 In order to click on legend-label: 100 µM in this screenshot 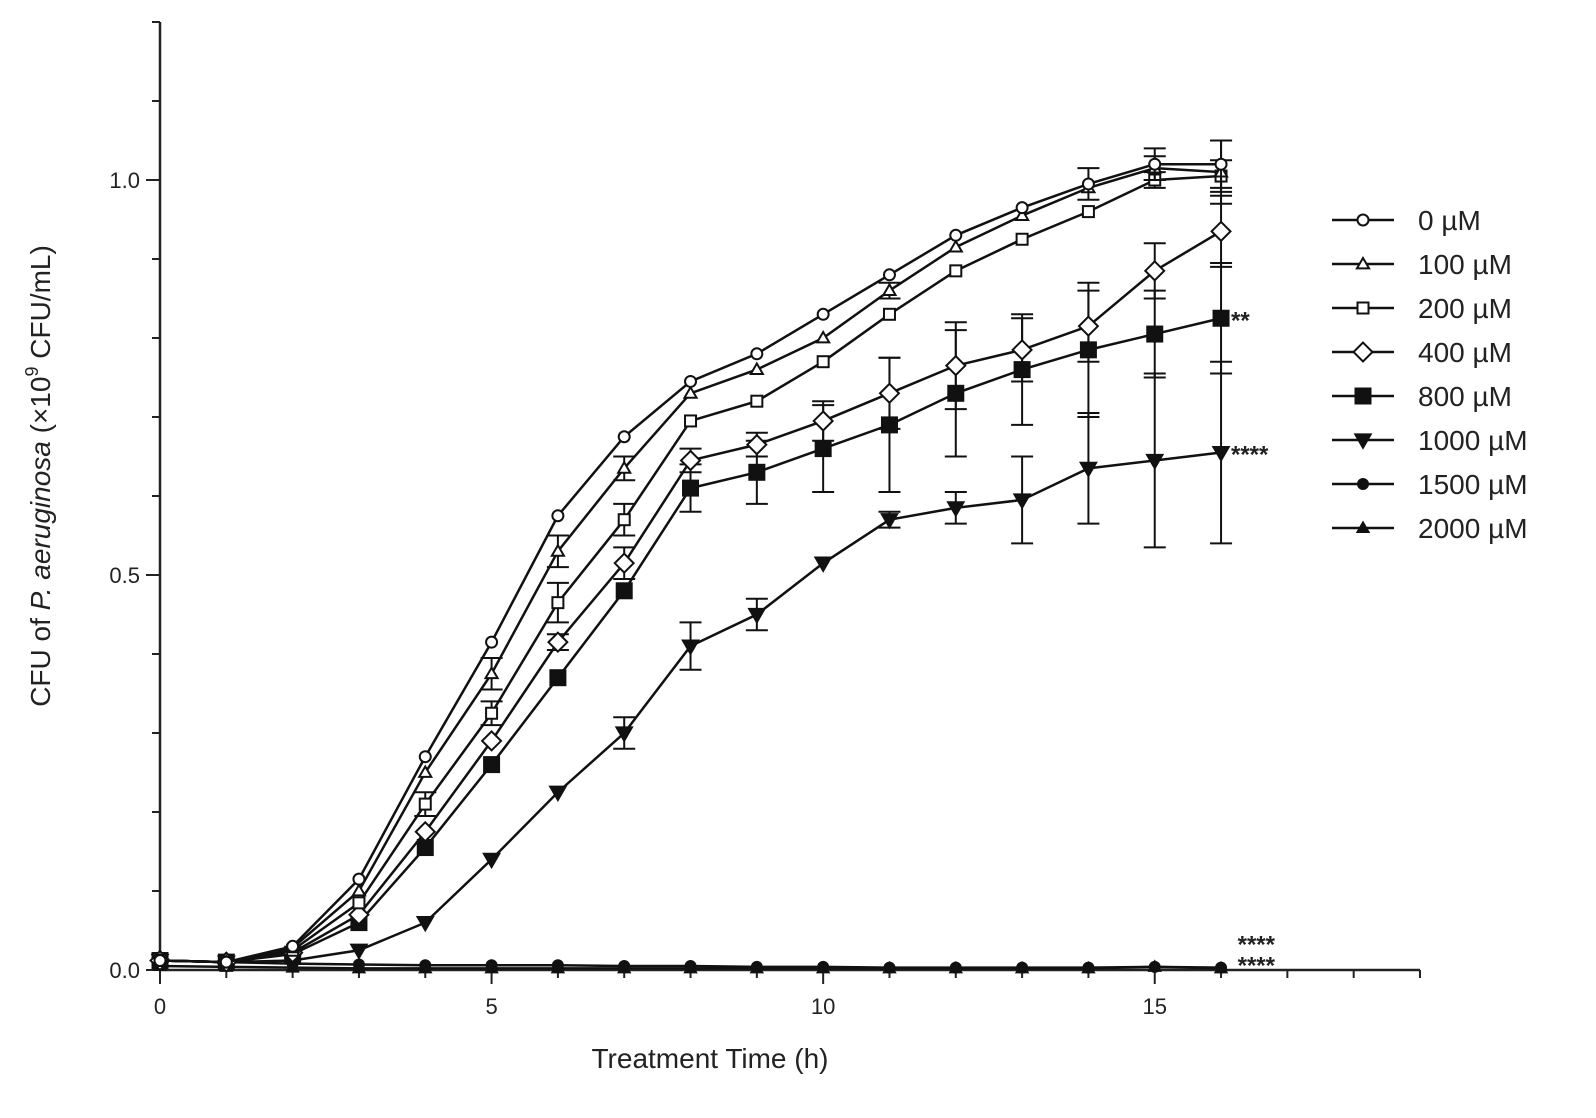, I will do `click(1465, 264)`.